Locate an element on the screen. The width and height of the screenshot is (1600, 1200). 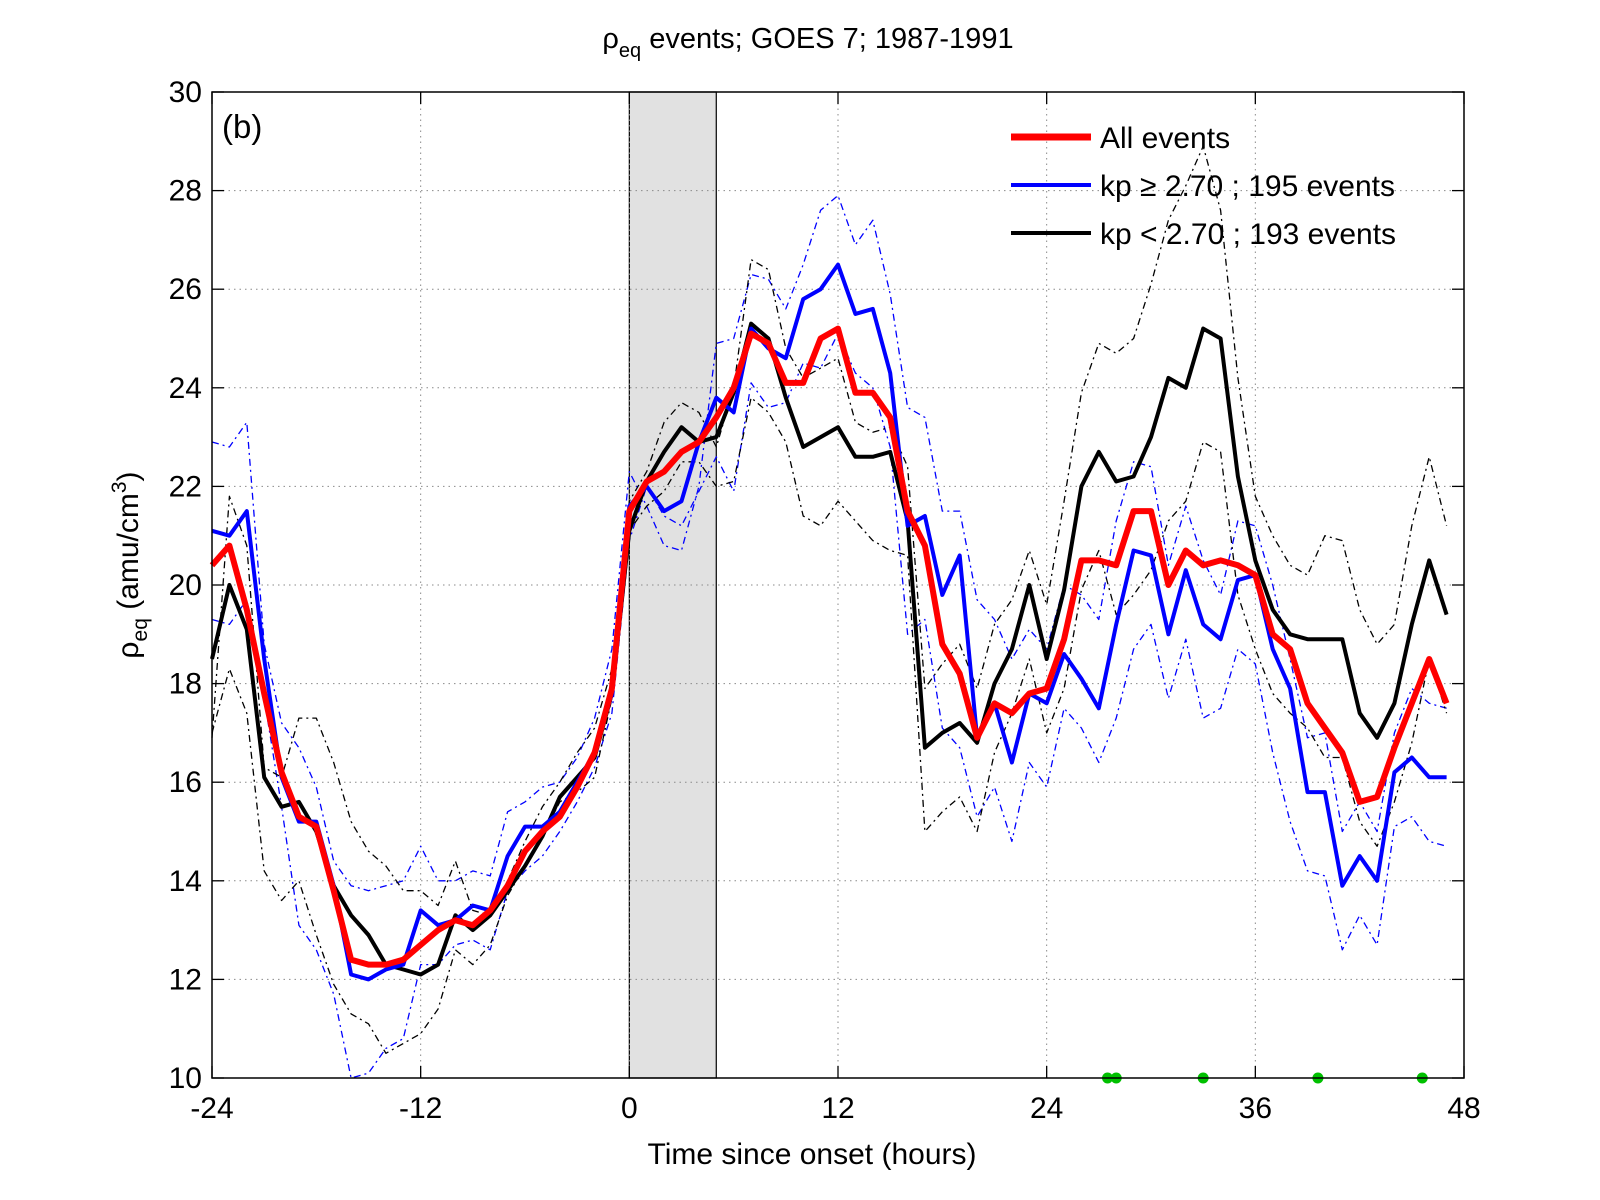
ylabel-subscript: eq is located at coordinates (140, 629).